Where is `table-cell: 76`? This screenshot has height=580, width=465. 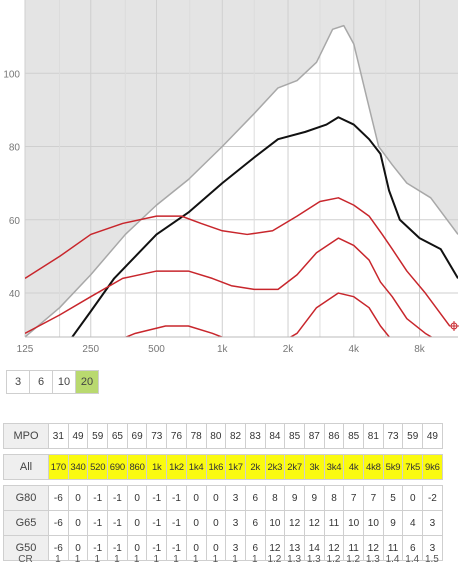
table-cell: 76 is located at coordinates (176, 436).